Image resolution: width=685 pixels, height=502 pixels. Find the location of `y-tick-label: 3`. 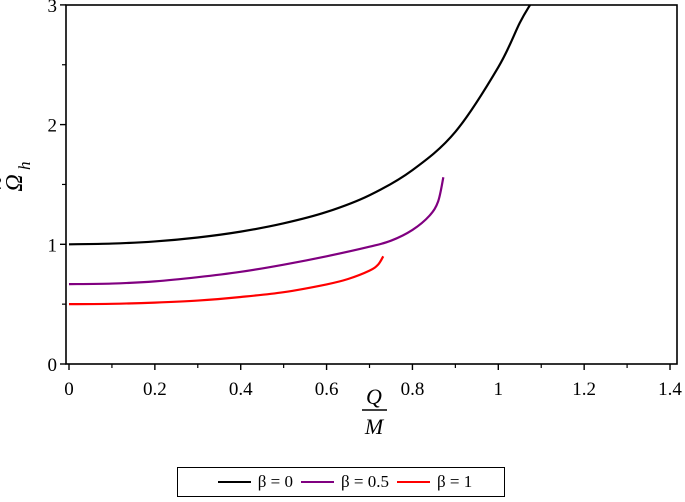

y-tick-label: 3 is located at coordinates (53, 8).